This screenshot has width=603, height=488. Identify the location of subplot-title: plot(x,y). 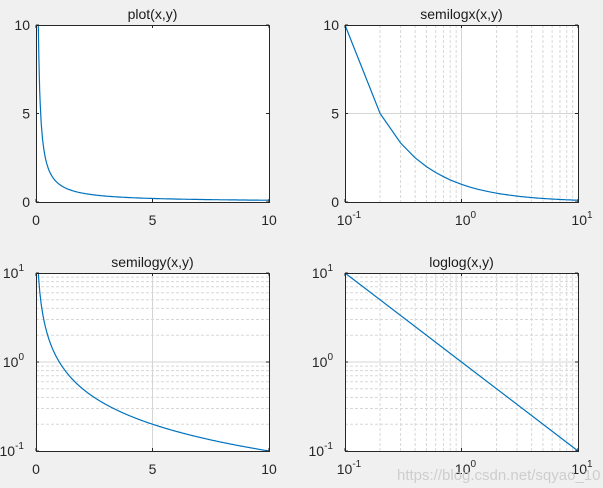
(153, 14).